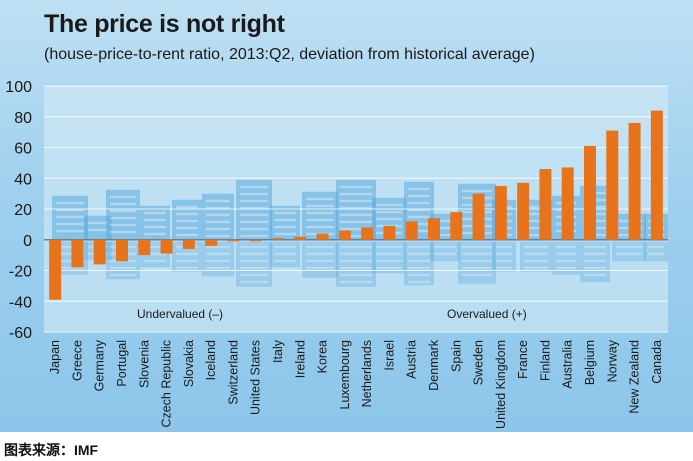 This screenshot has height=461, width=693. I want to click on bar-netherlands, so click(367, 233).